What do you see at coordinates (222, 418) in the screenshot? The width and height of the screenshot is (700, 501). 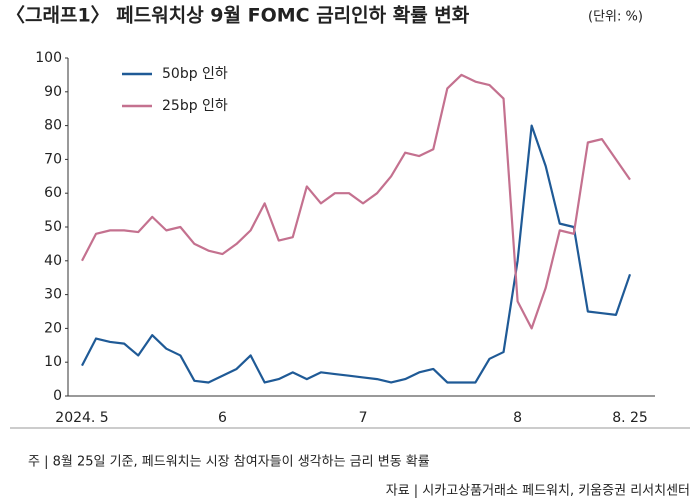 I see `x-tick-label: 6` at bounding box center [222, 418].